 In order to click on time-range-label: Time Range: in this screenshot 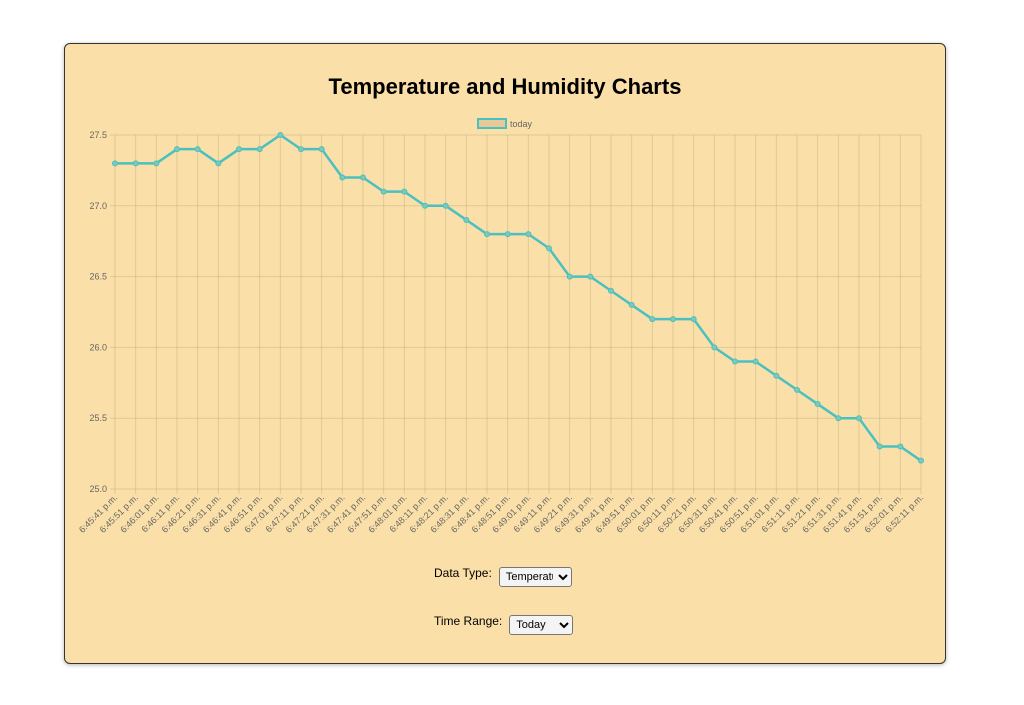, I will do `click(468, 621)`.